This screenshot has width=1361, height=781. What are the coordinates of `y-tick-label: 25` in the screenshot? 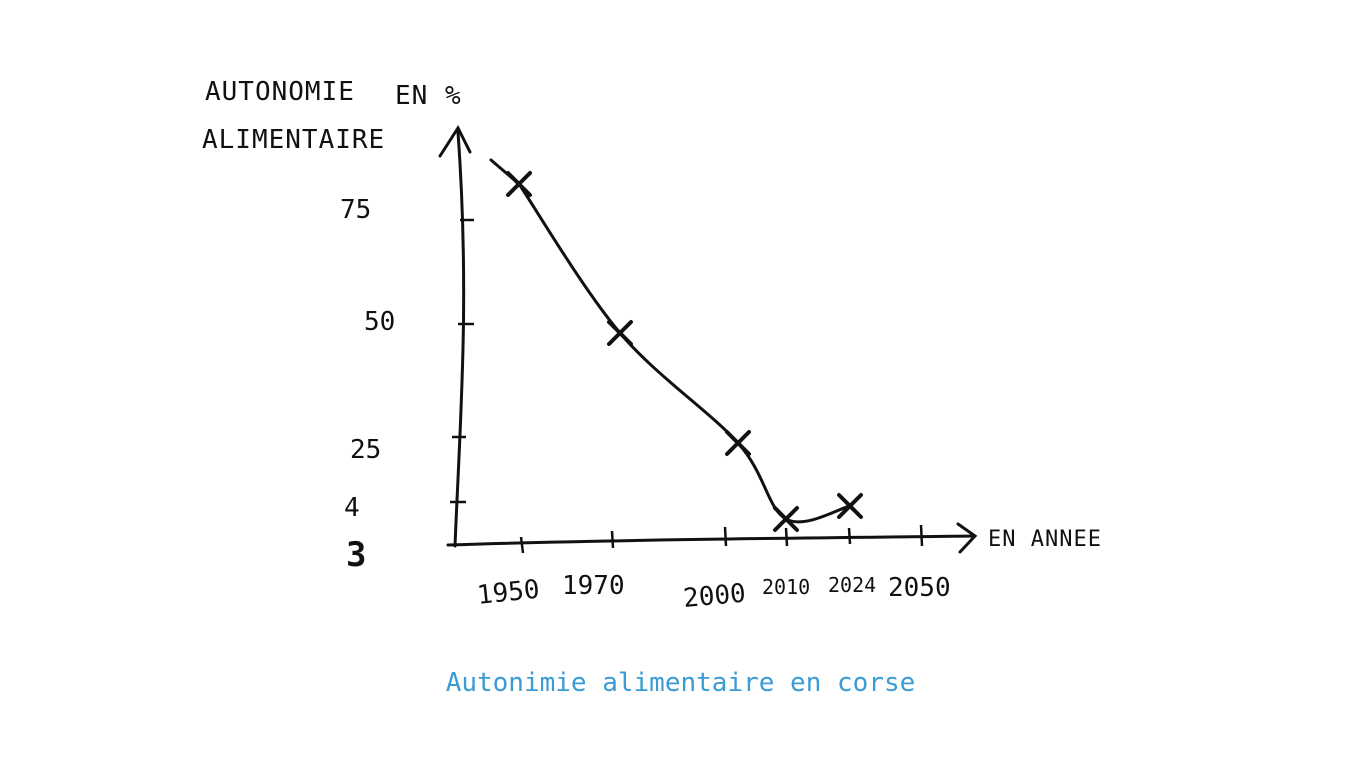 It's located at (365, 450).